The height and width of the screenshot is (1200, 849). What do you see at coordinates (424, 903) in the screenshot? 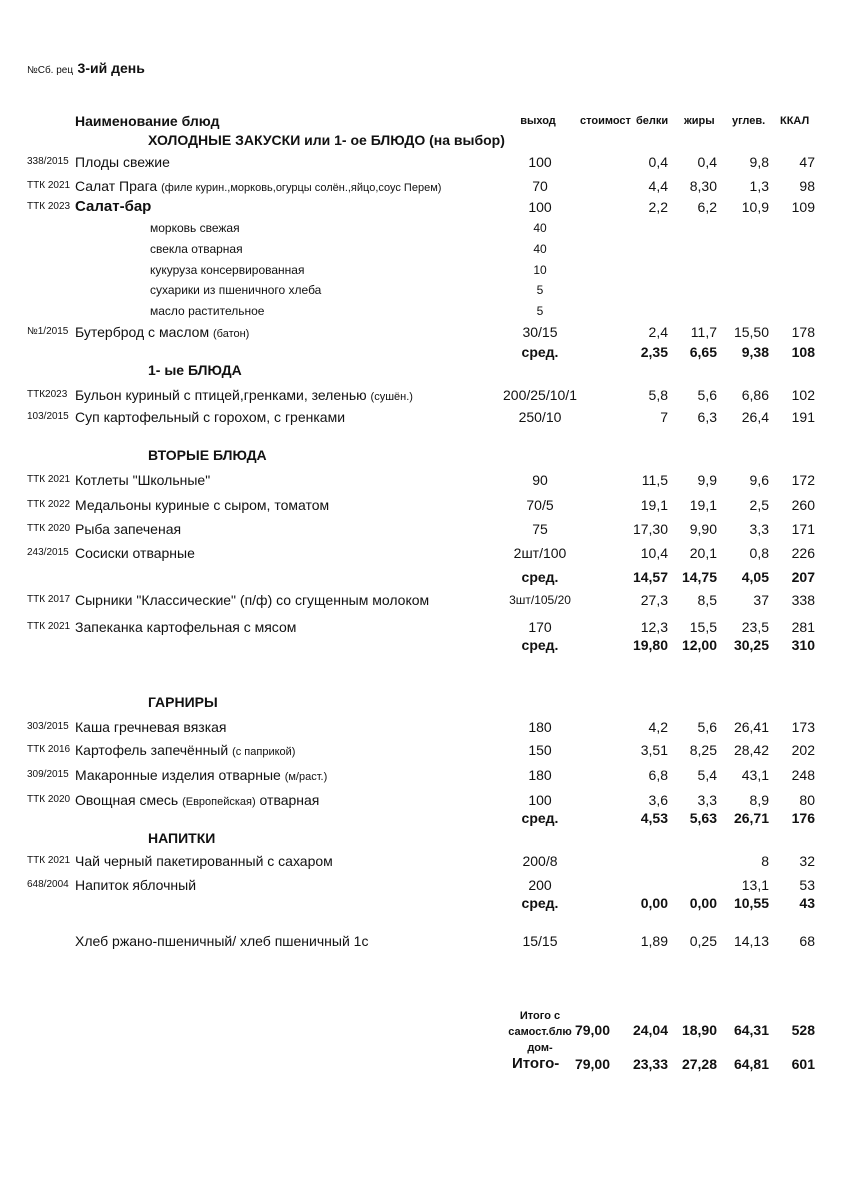
I see `average-row: сред. 0,00 0,00 10,55 43` at bounding box center [424, 903].